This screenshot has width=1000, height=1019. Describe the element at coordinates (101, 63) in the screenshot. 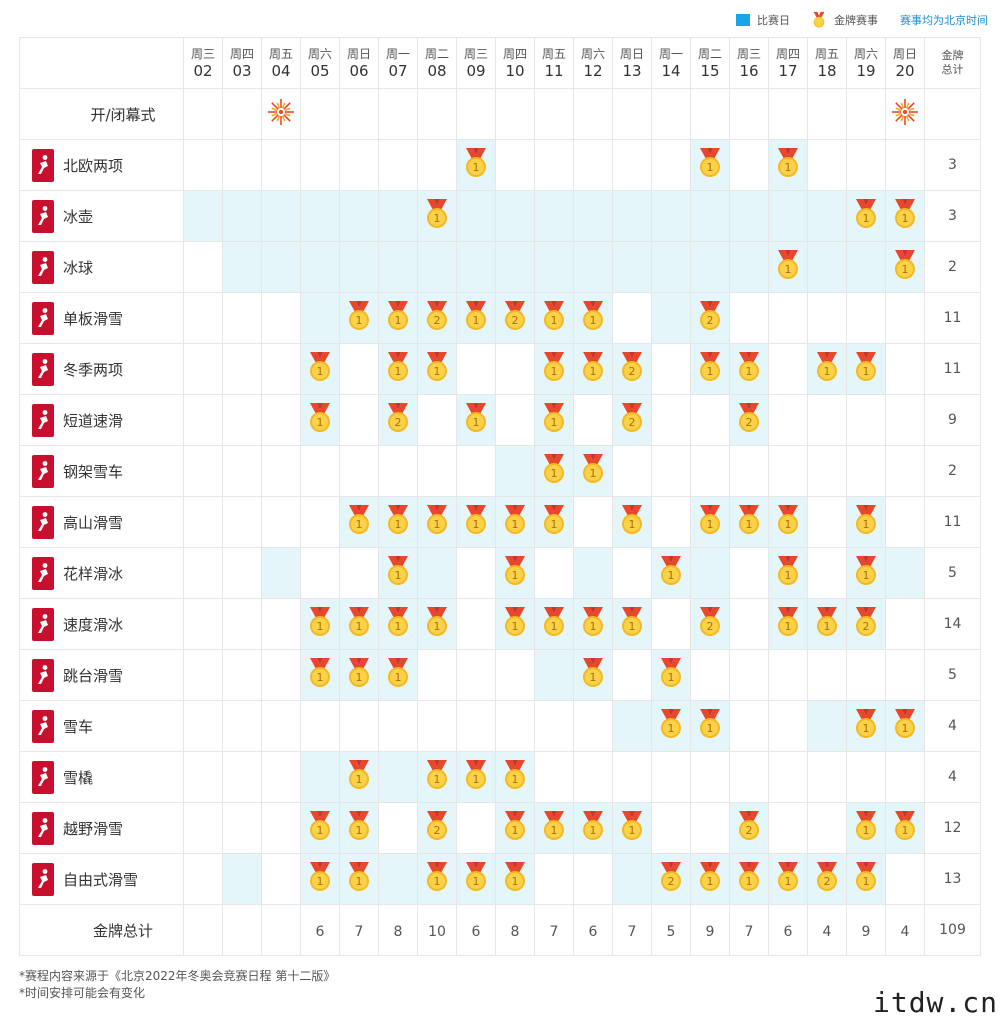

I see `header-corner` at that location.